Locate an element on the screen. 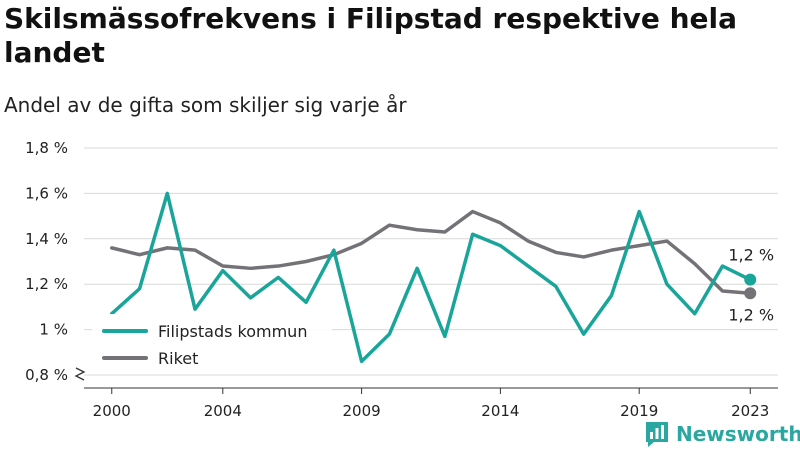 The width and height of the screenshot is (800, 450). legend: Filipstads kommun Riket is located at coordinates (212, 344).